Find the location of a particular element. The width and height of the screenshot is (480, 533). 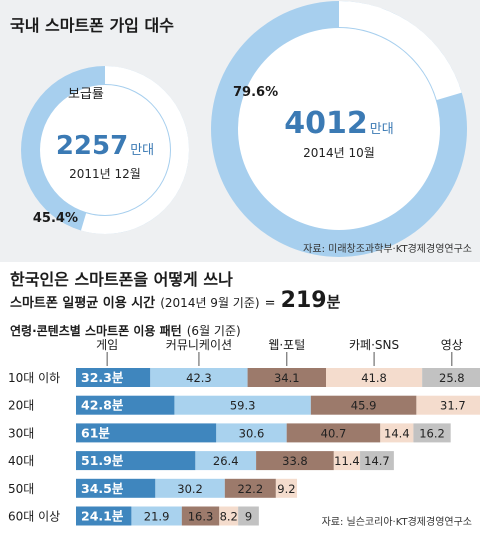

daily-usage-equals: = is located at coordinates (270, 303).